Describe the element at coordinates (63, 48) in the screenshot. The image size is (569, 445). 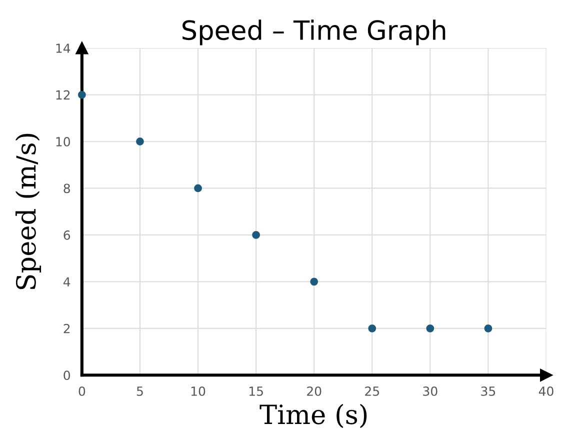
I see `y-tick-label: 14` at that location.